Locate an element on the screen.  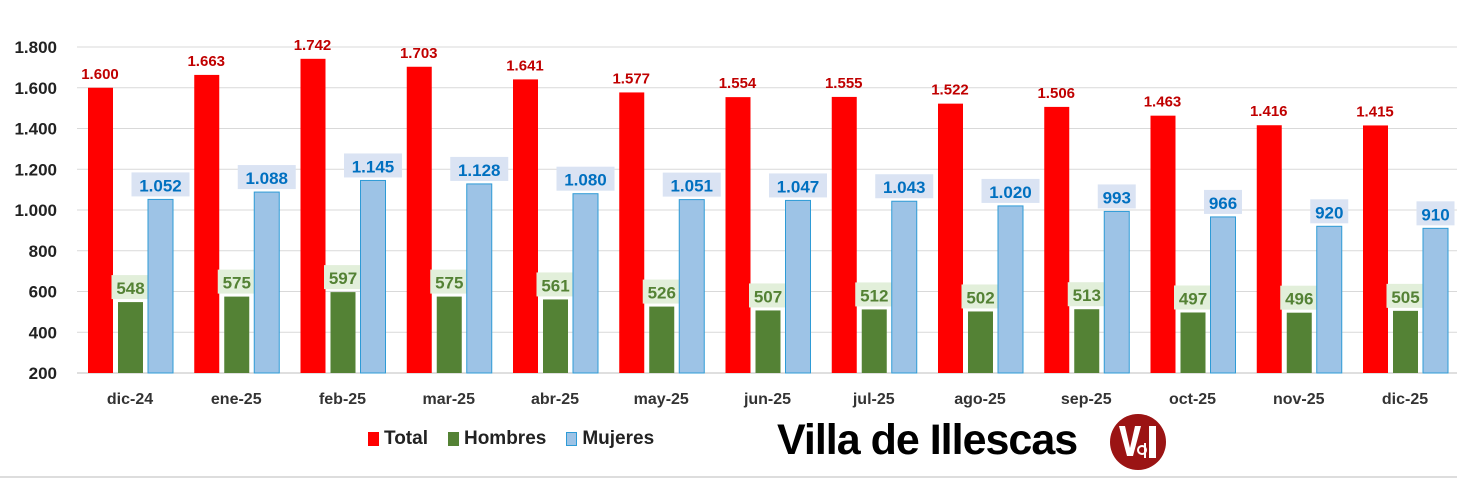
y-tick-label: 1.800 is located at coordinates (35, 47).